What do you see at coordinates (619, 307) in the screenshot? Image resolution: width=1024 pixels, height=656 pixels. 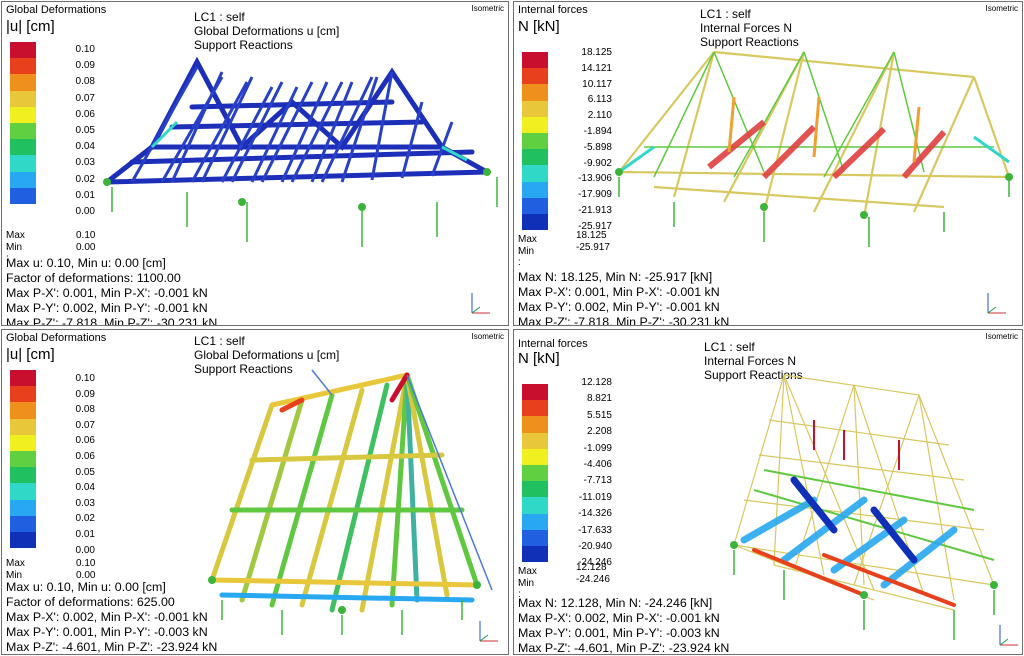 I see `result-line: Max P-Y': 0.002, Min P-Y': -0.001 kN` at bounding box center [619, 307].